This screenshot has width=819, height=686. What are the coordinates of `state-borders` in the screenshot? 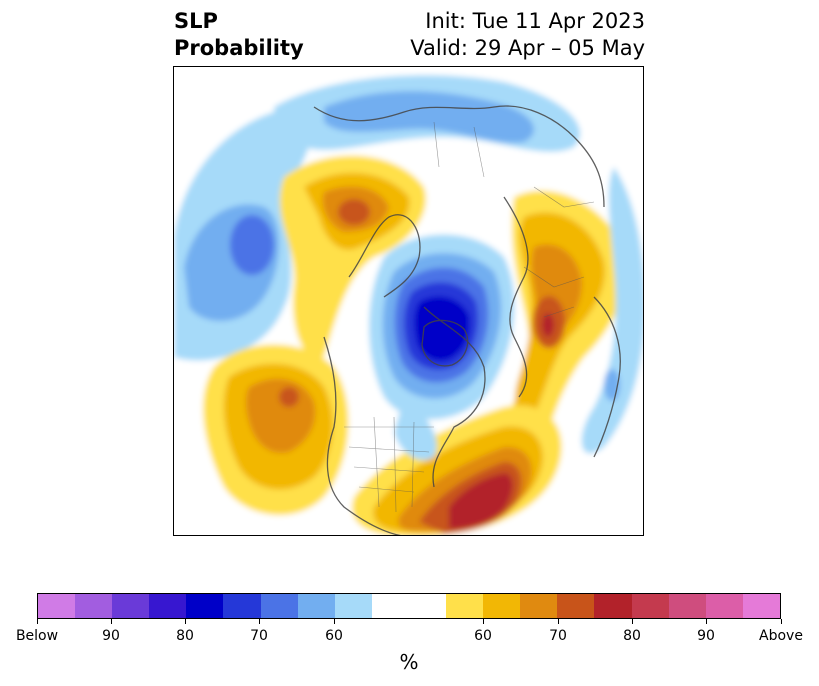 It's located at (389, 464).